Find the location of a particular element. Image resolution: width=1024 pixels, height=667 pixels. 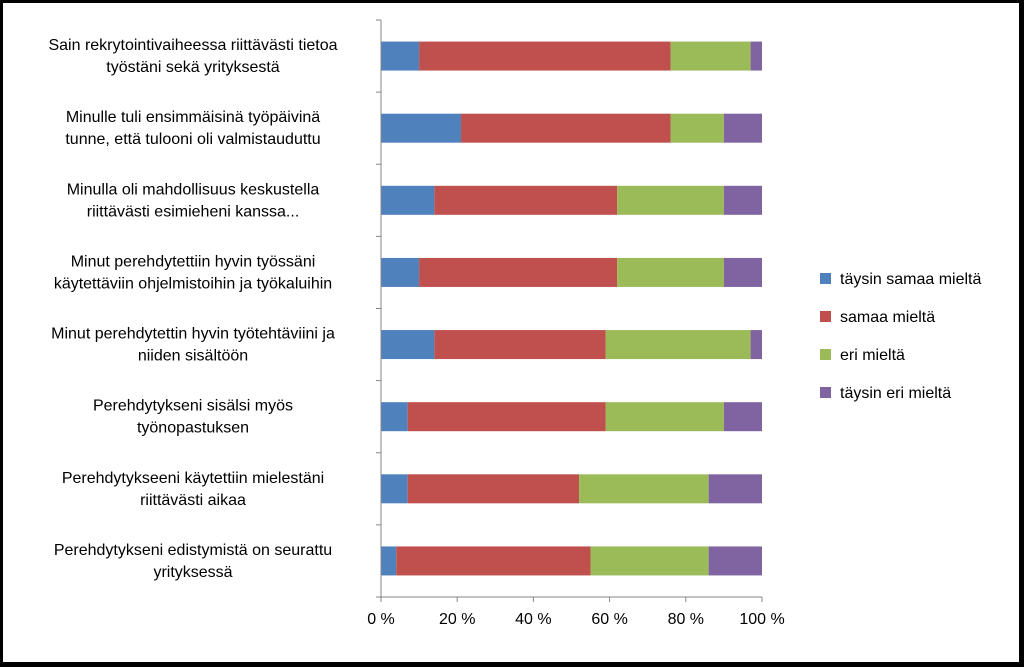

x-tick-label: 100 % is located at coordinates (761, 619).